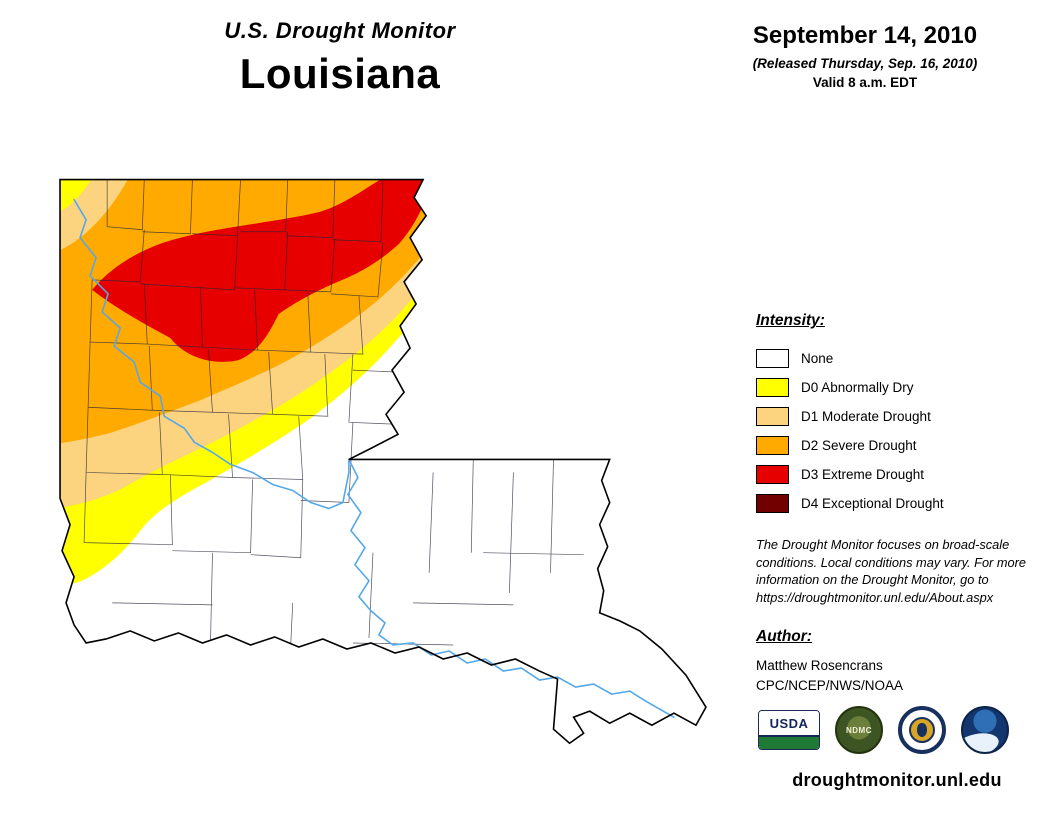  I want to click on header-left: U.S. Drought Monitor Louisiana, so click(340, 58).